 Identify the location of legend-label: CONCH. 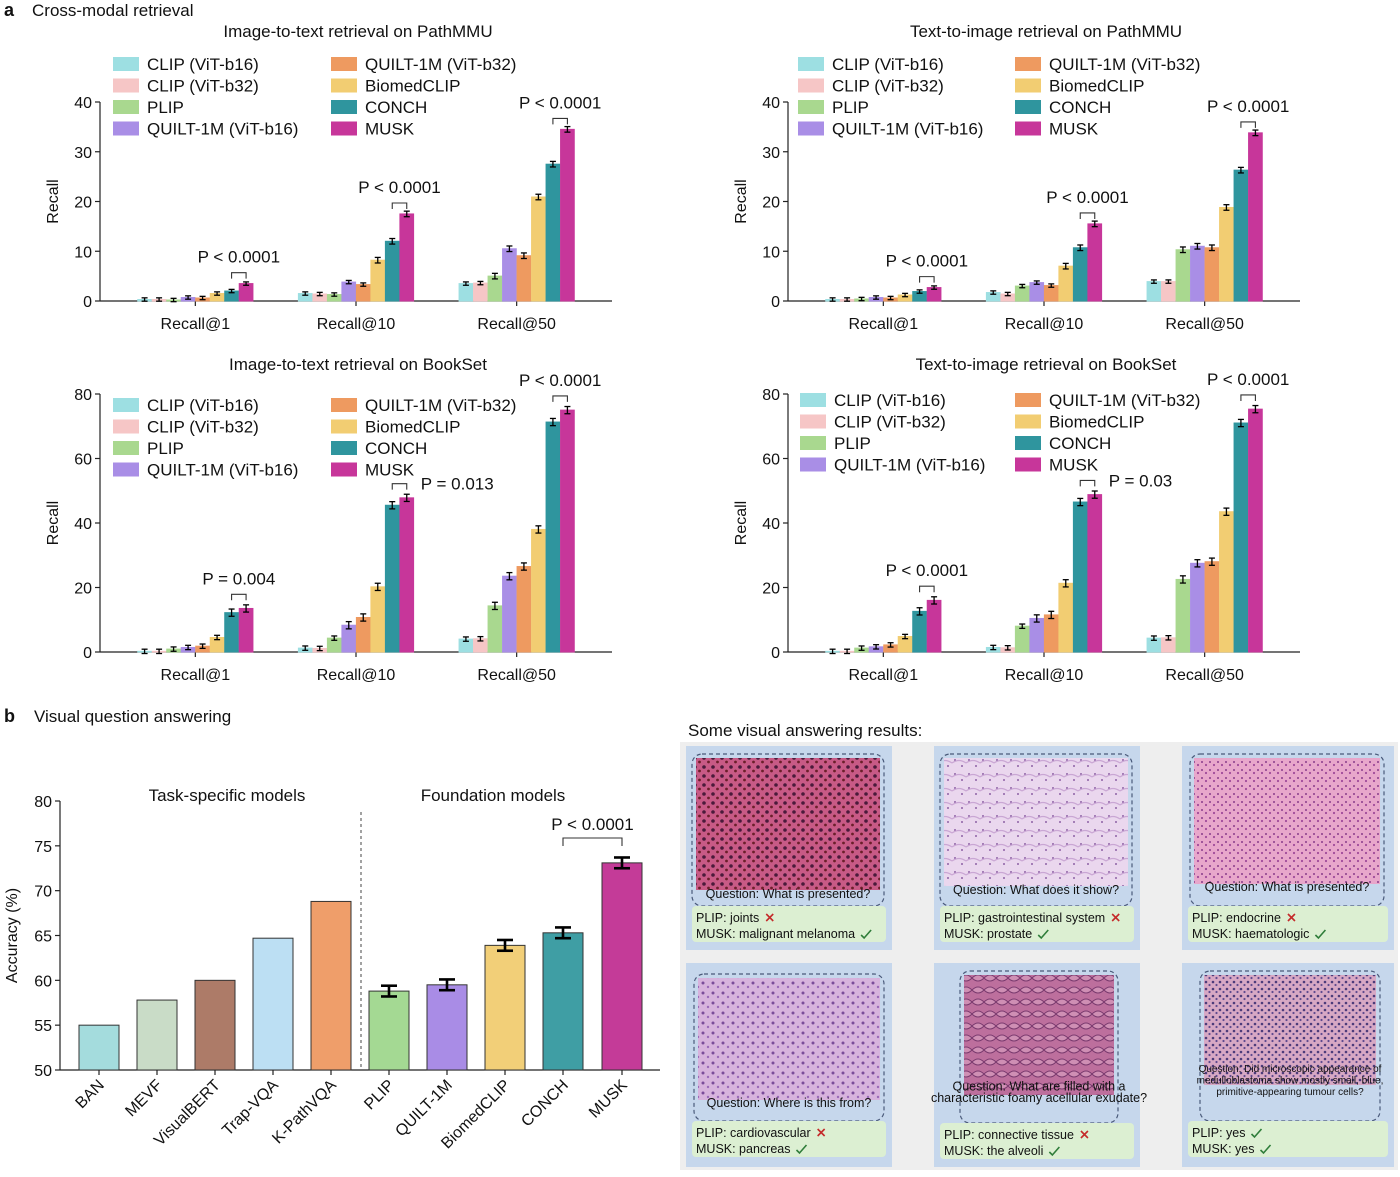
(396, 107).